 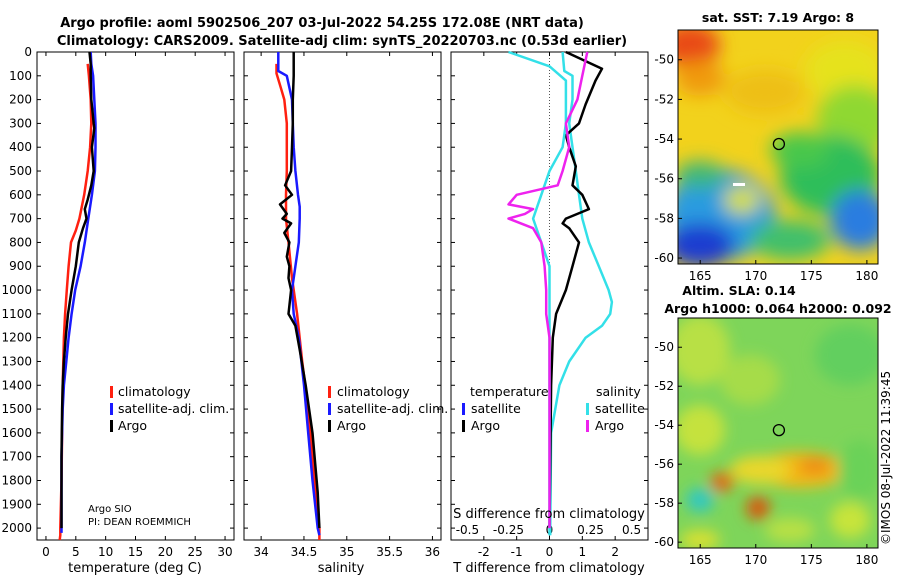 What do you see at coordinates (20, 147) in the screenshot?
I see `y-tick-label: 400` at bounding box center [20, 147].